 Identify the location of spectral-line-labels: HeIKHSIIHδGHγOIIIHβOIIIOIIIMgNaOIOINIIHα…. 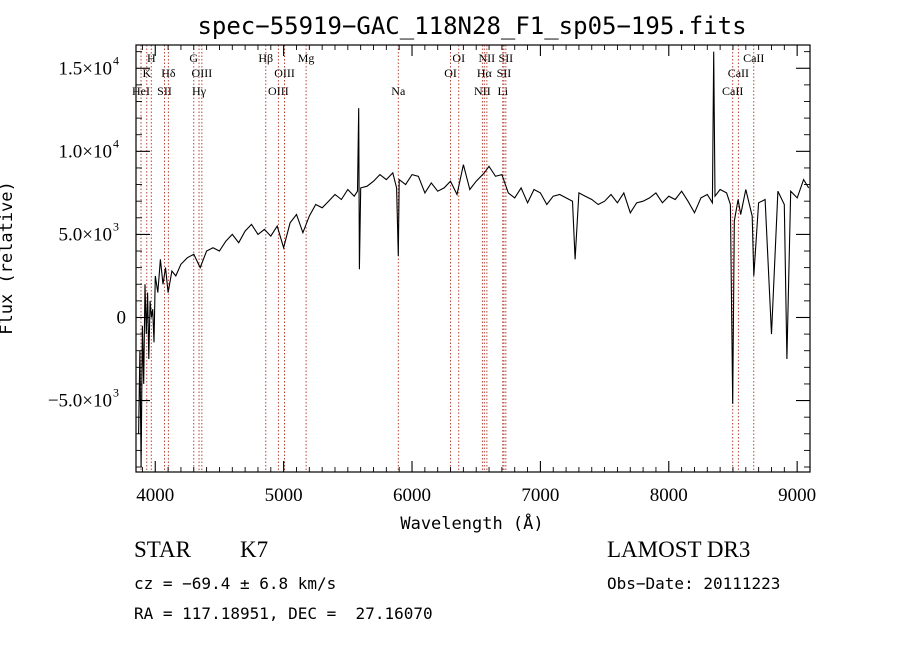
(448, 74).